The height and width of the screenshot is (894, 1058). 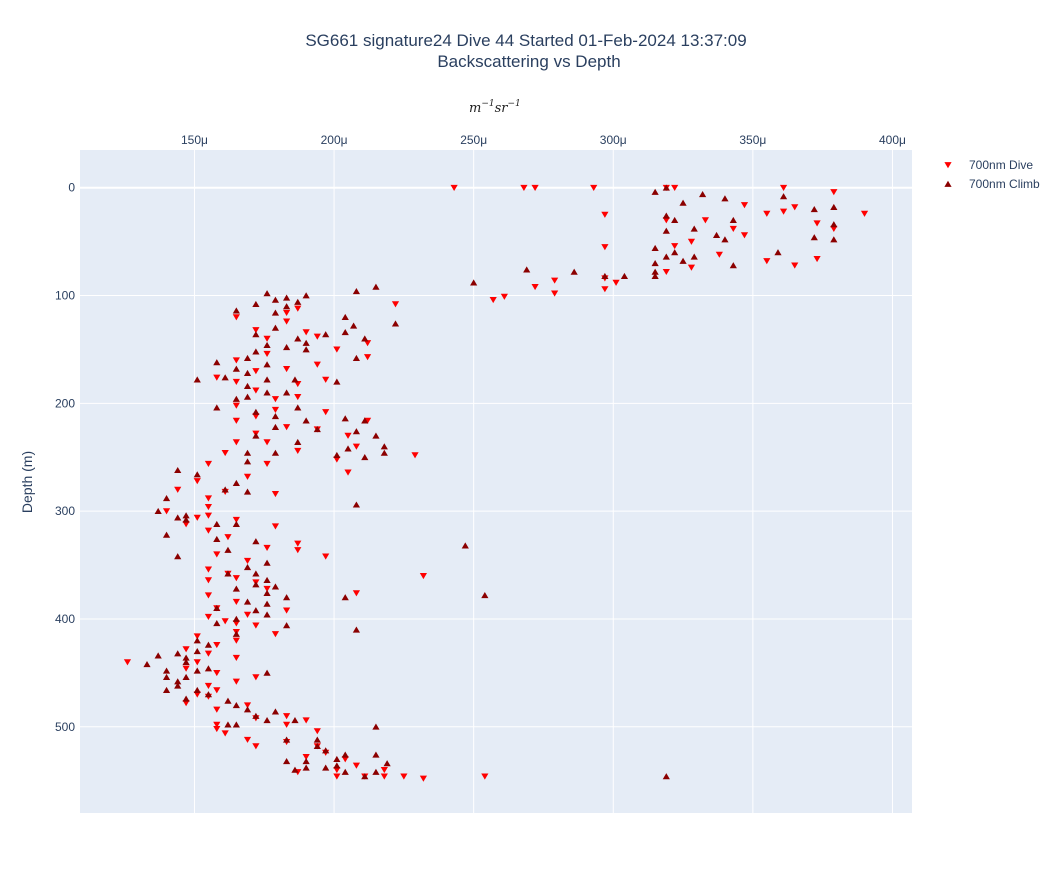 What do you see at coordinates (65, 511) in the screenshot?
I see `y-tick-label: 300` at bounding box center [65, 511].